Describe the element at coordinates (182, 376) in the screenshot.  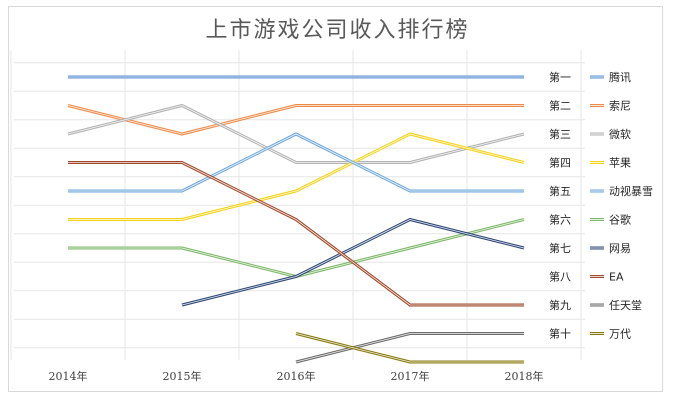
I see `x-tick-label: 2015年` at that location.